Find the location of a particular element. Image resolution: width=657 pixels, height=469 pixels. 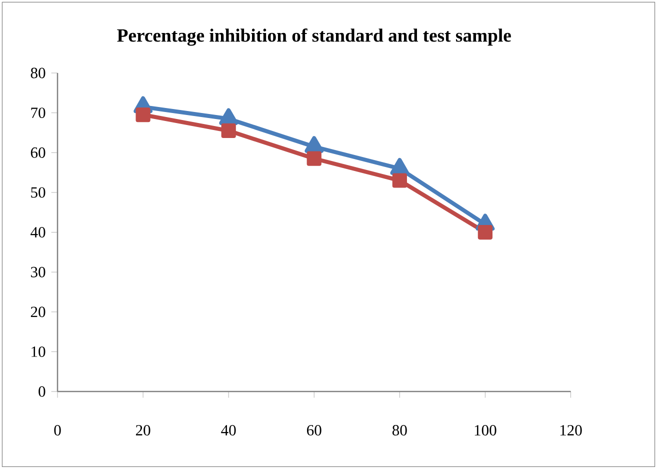

y-tick-label: 80 is located at coordinates (38, 73).